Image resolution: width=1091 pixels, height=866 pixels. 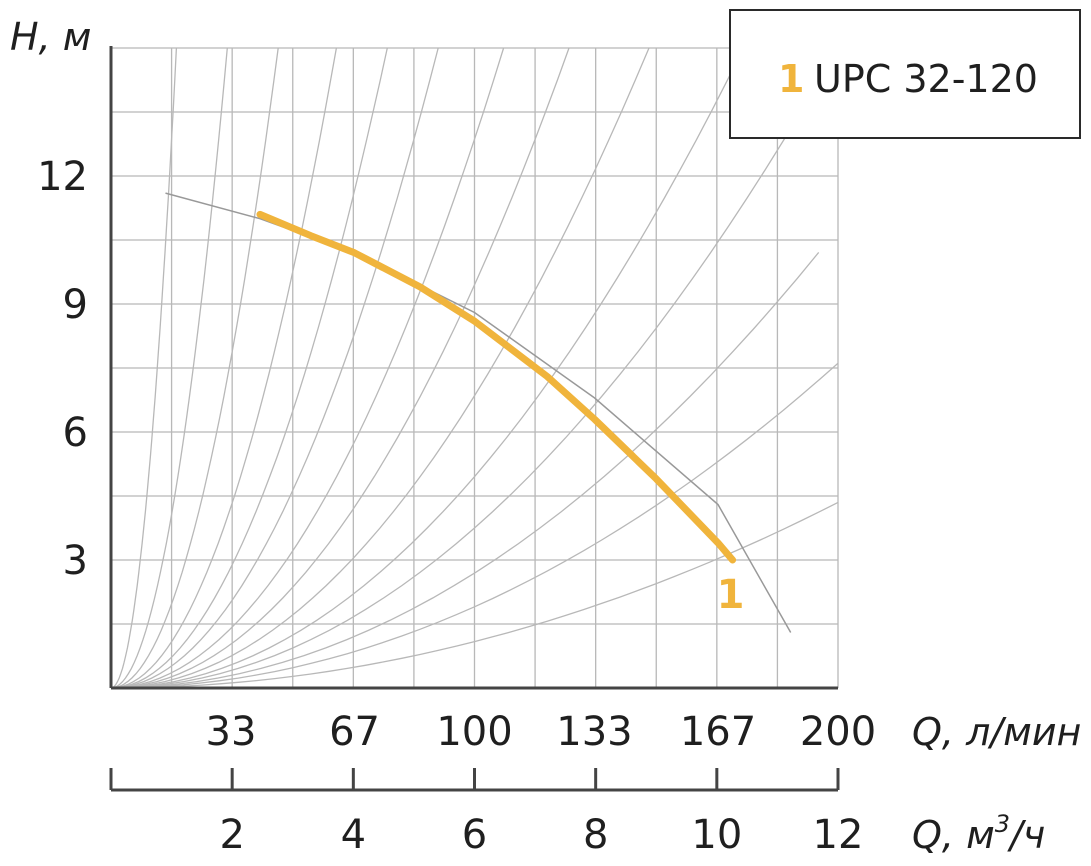 What do you see at coordinates (838, 835) in the screenshot?
I see `x2-tick-label: 12` at bounding box center [838, 835].